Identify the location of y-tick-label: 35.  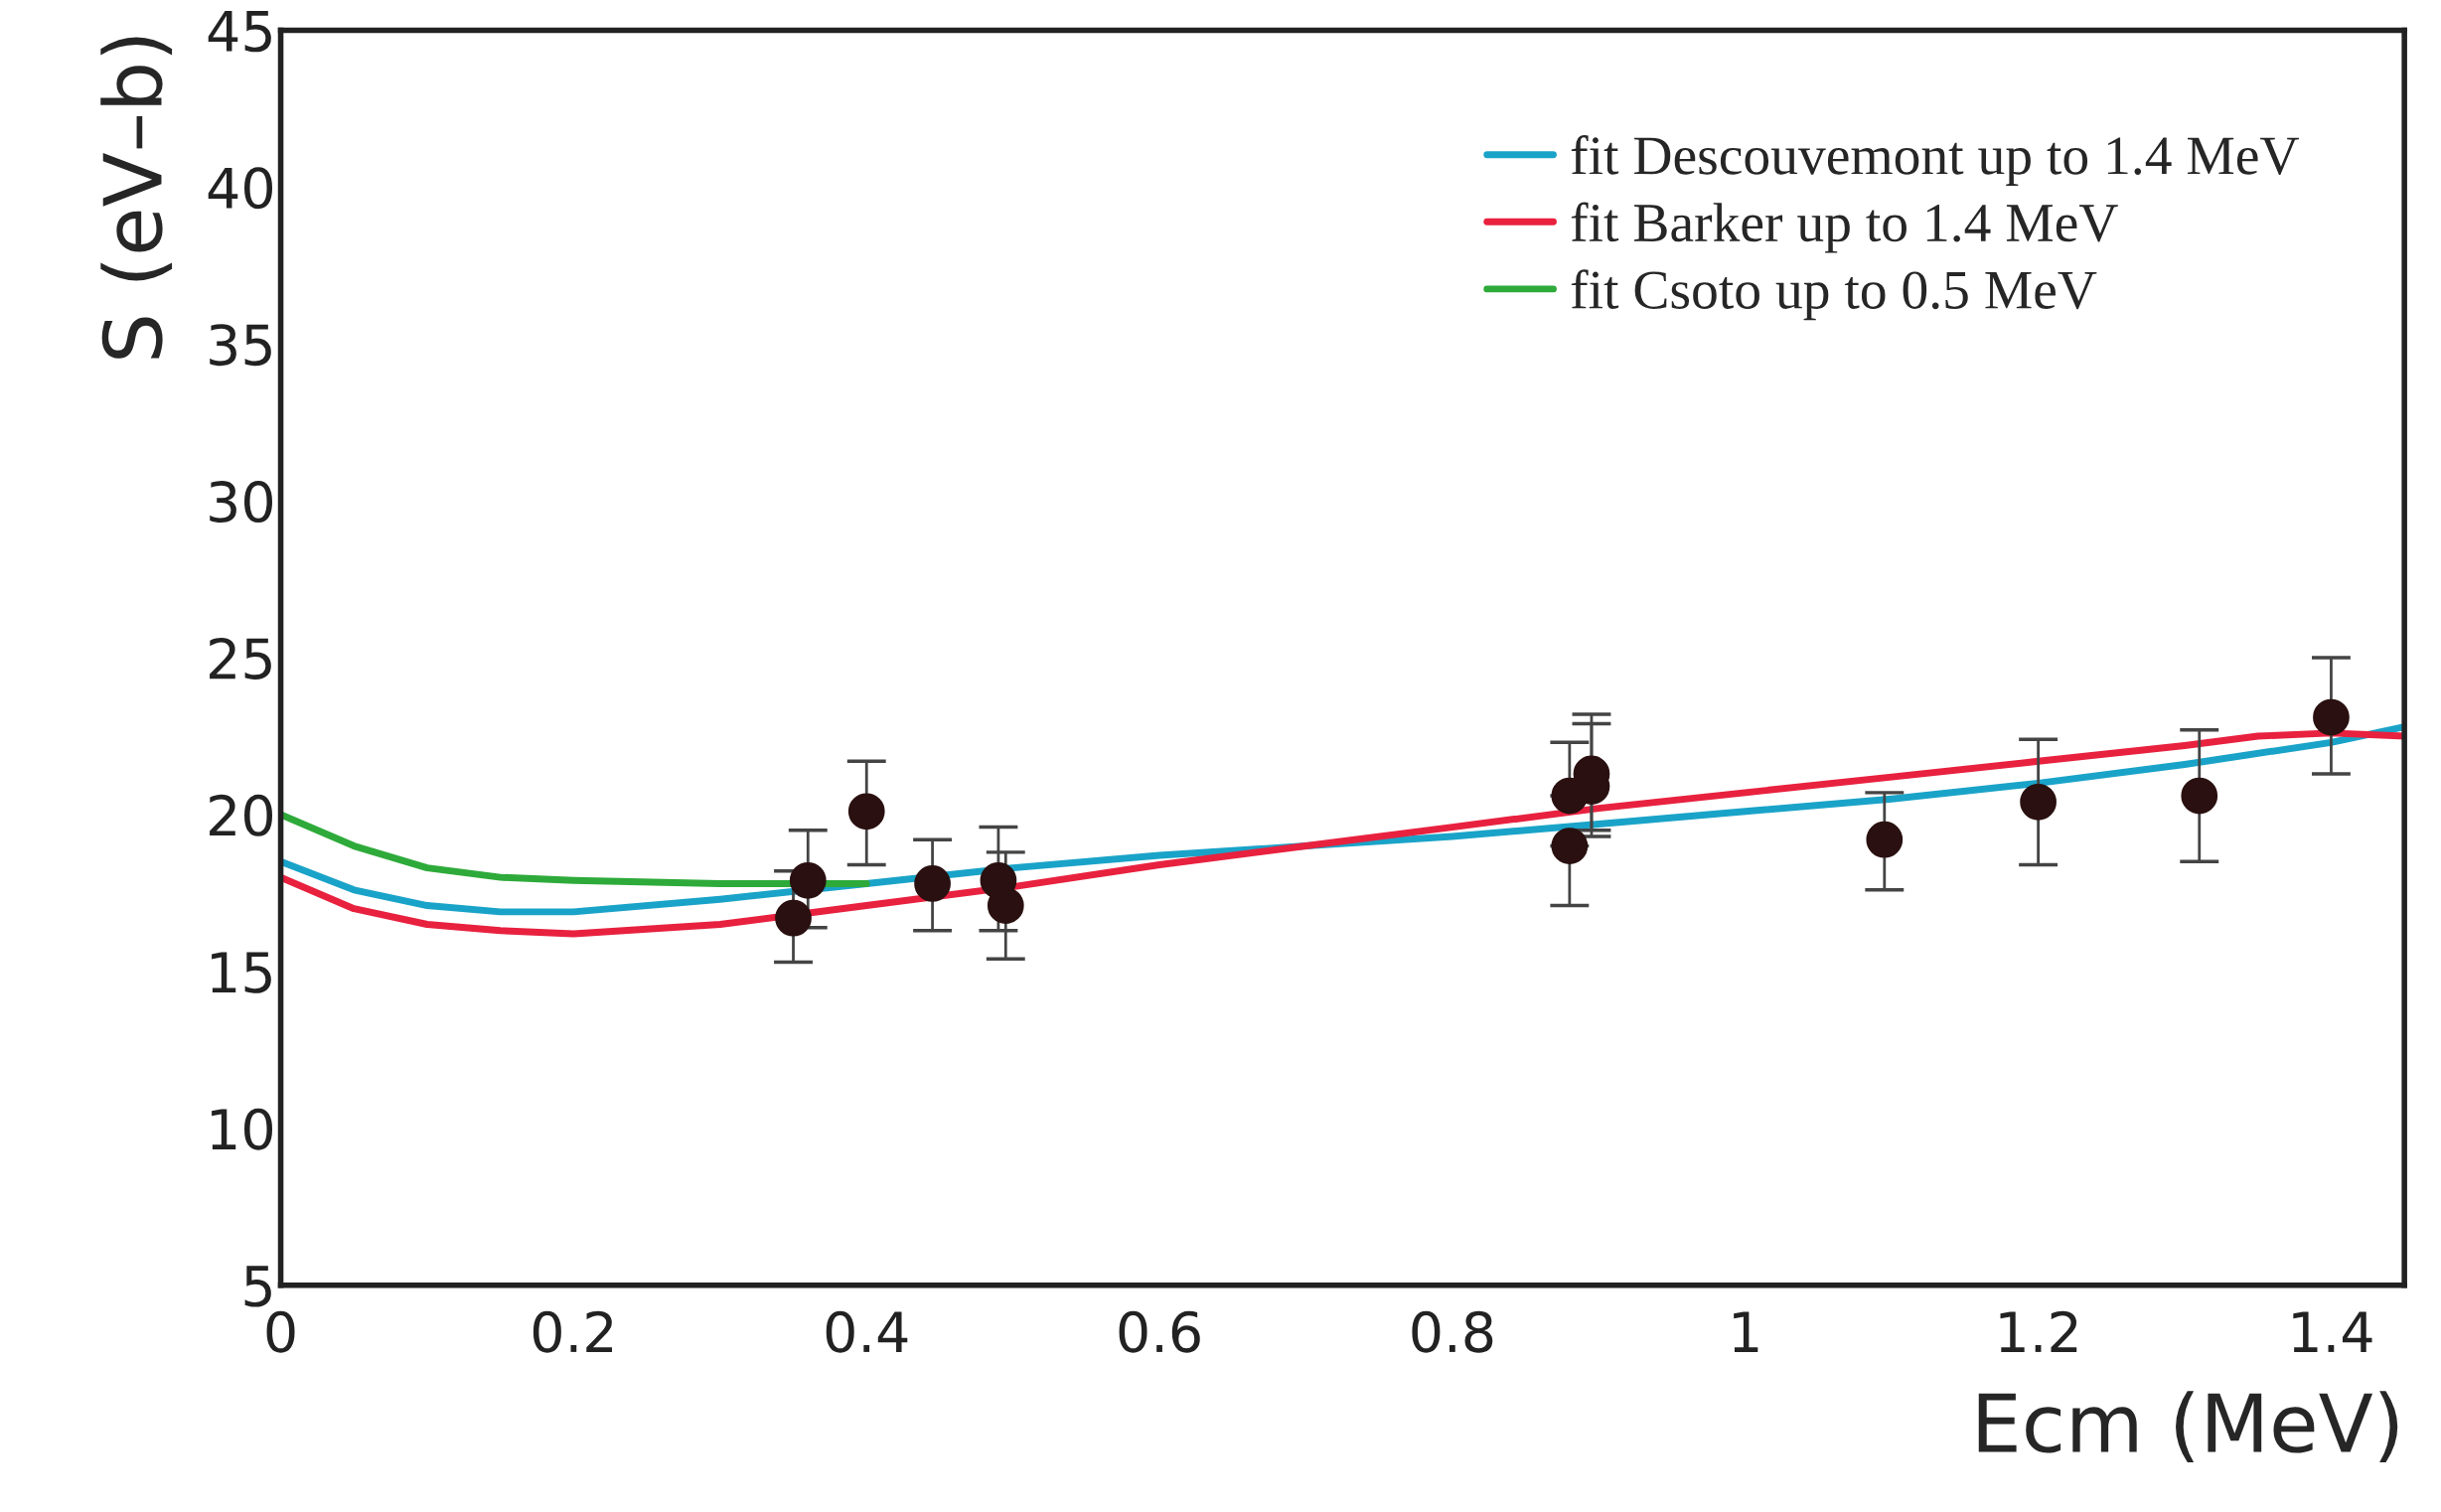
(240, 345).